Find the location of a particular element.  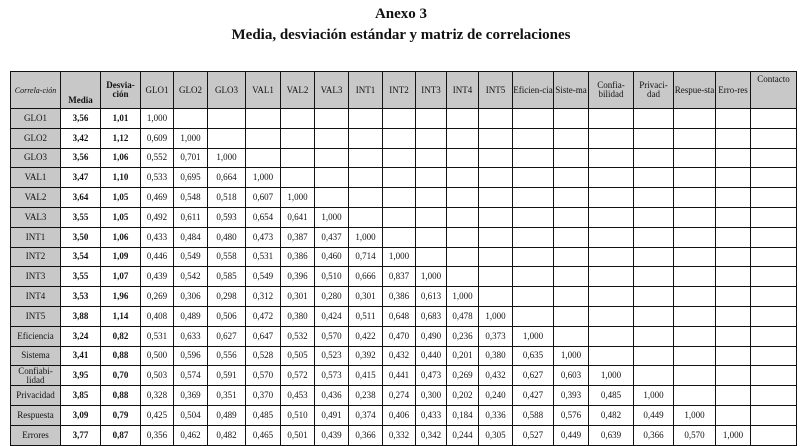

correlation-cell: 0,328 is located at coordinates (157, 395).